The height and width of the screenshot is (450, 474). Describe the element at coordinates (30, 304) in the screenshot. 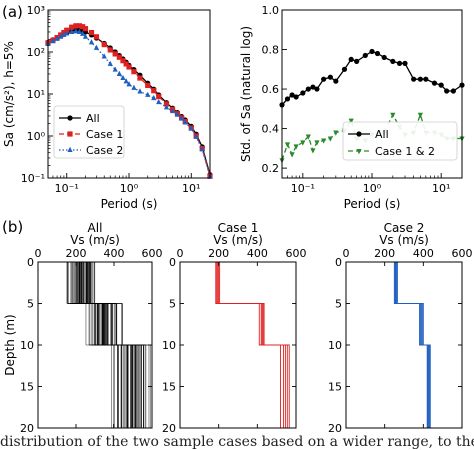

I see `y-tick-label: 5` at that location.